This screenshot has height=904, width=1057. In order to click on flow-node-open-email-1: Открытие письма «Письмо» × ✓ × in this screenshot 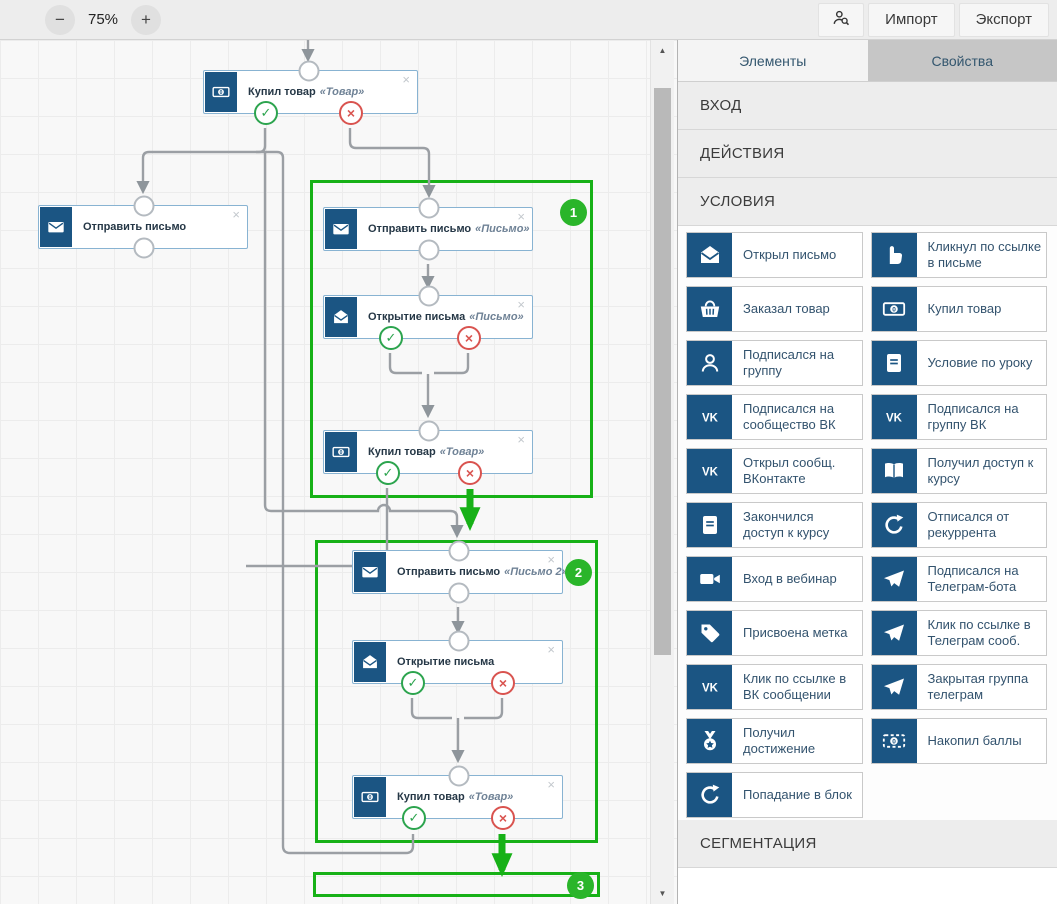, I will do `click(428, 317)`.